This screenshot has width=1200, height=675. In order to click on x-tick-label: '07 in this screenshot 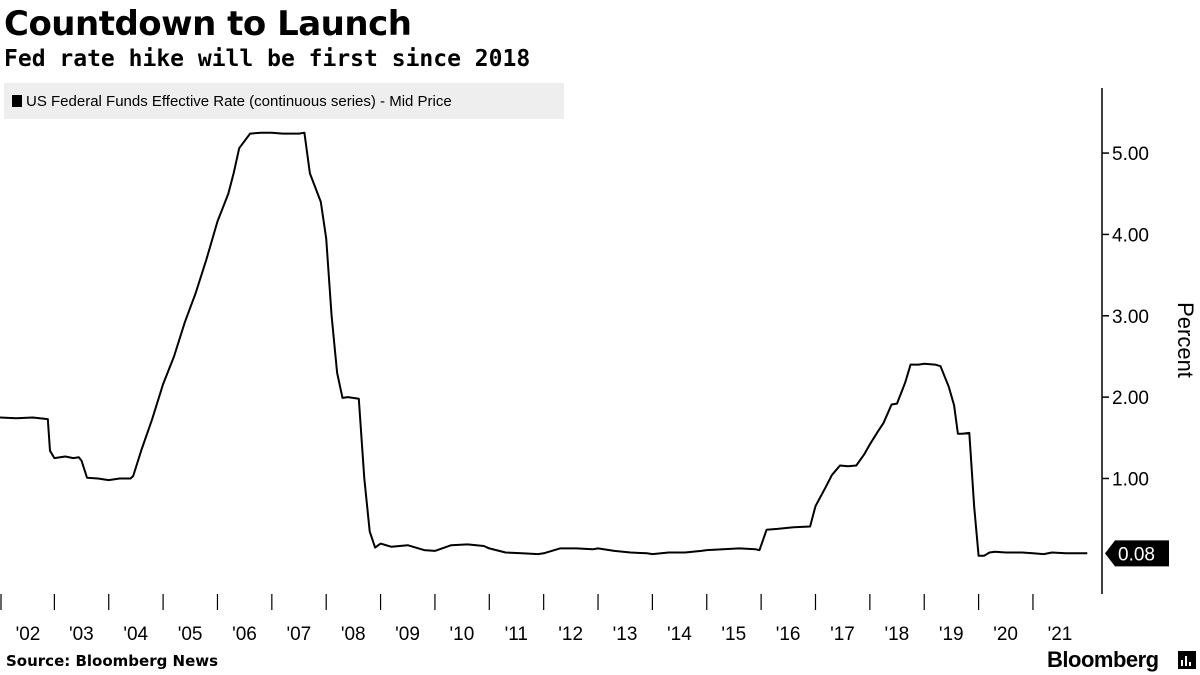, I will do `click(298, 634)`.